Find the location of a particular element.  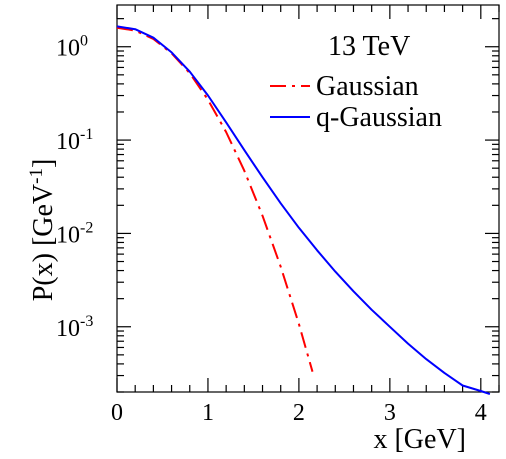

y-tick-label: 10⁻³ is located at coordinates (74, 327).